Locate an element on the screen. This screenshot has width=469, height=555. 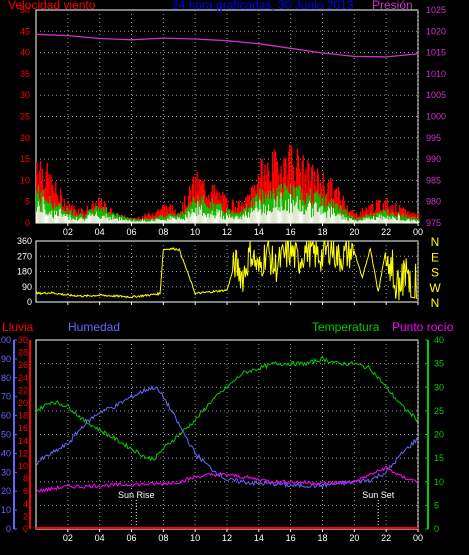
rain-y-tick-label: 4 is located at coordinates (25, 504).